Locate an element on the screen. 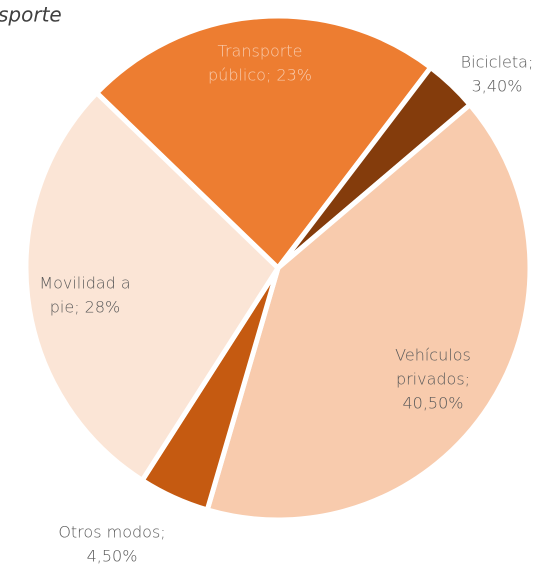 This screenshot has height=572, width=547. data-label: 40,50% is located at coordinates (432, 403).